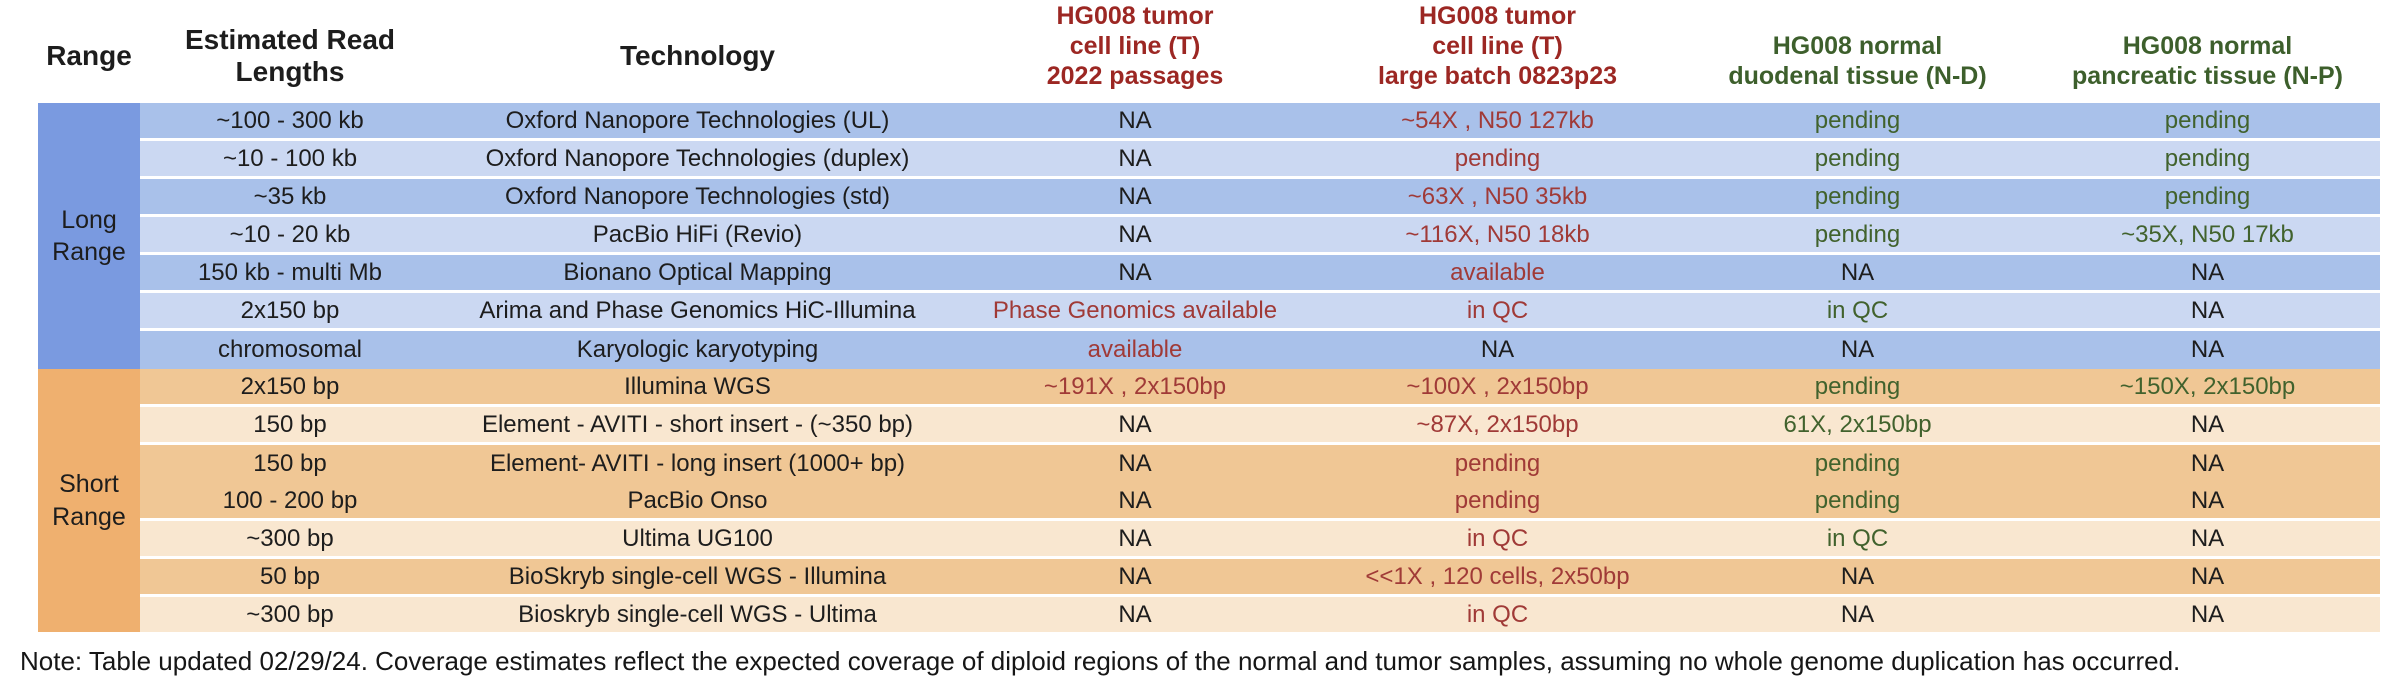 The height and width of the screenshot is (691, 2400). I want to click on cell-value-t-large-batch-0823p23: ~54X , N50 127kb, so click(1497, 122).